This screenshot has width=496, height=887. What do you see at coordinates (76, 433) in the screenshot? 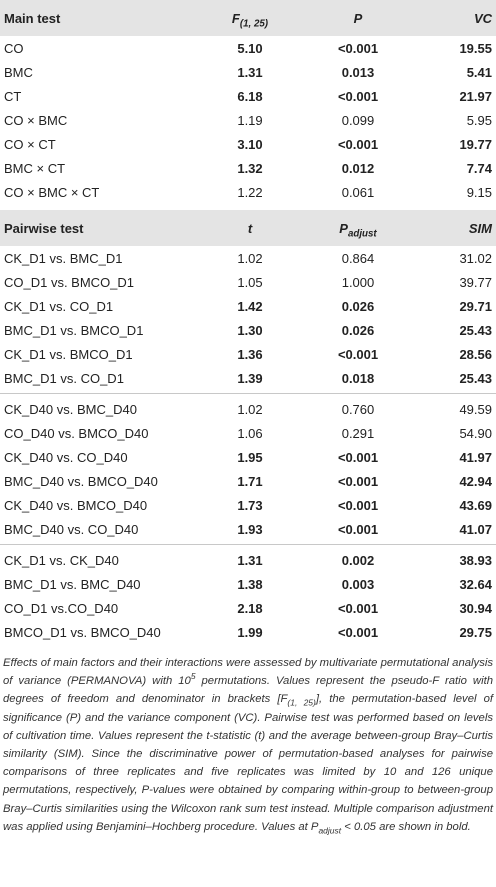
I see `table-cell: CO_D40 vs. BMCO_D40` at bounding box center [76, 433].